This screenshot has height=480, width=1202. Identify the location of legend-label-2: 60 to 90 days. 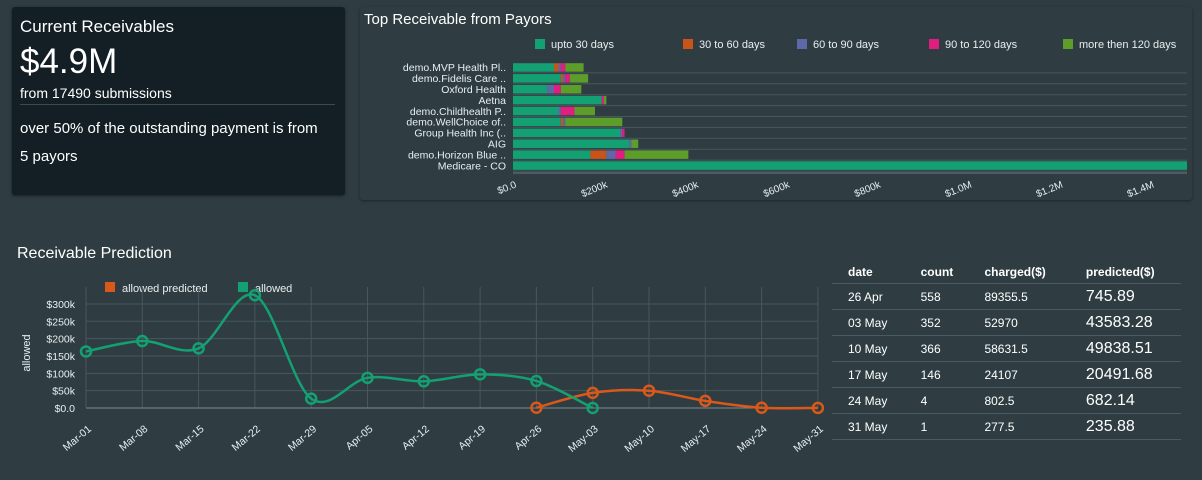
(846, 45).